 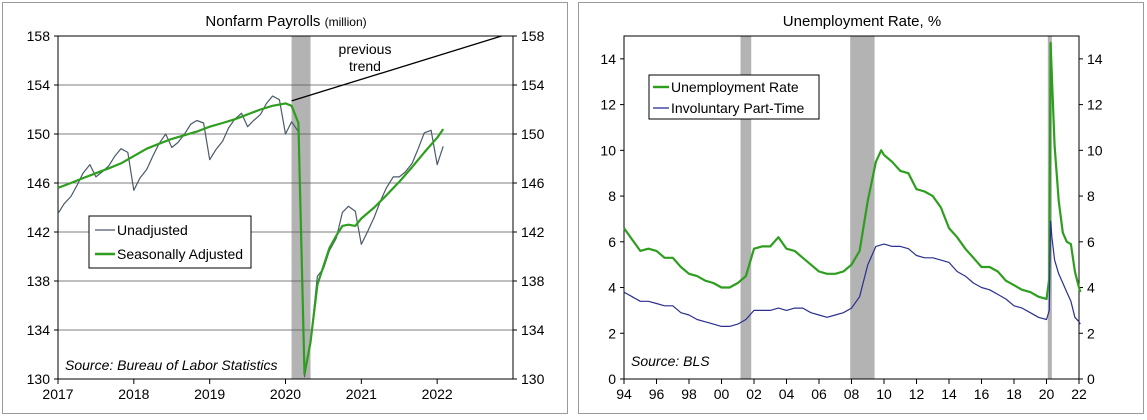 What do you see at coordinates (1091, 333) in the screenshot?
I see `y-tick-label-right: 2` at bounding box center [1091, 333].